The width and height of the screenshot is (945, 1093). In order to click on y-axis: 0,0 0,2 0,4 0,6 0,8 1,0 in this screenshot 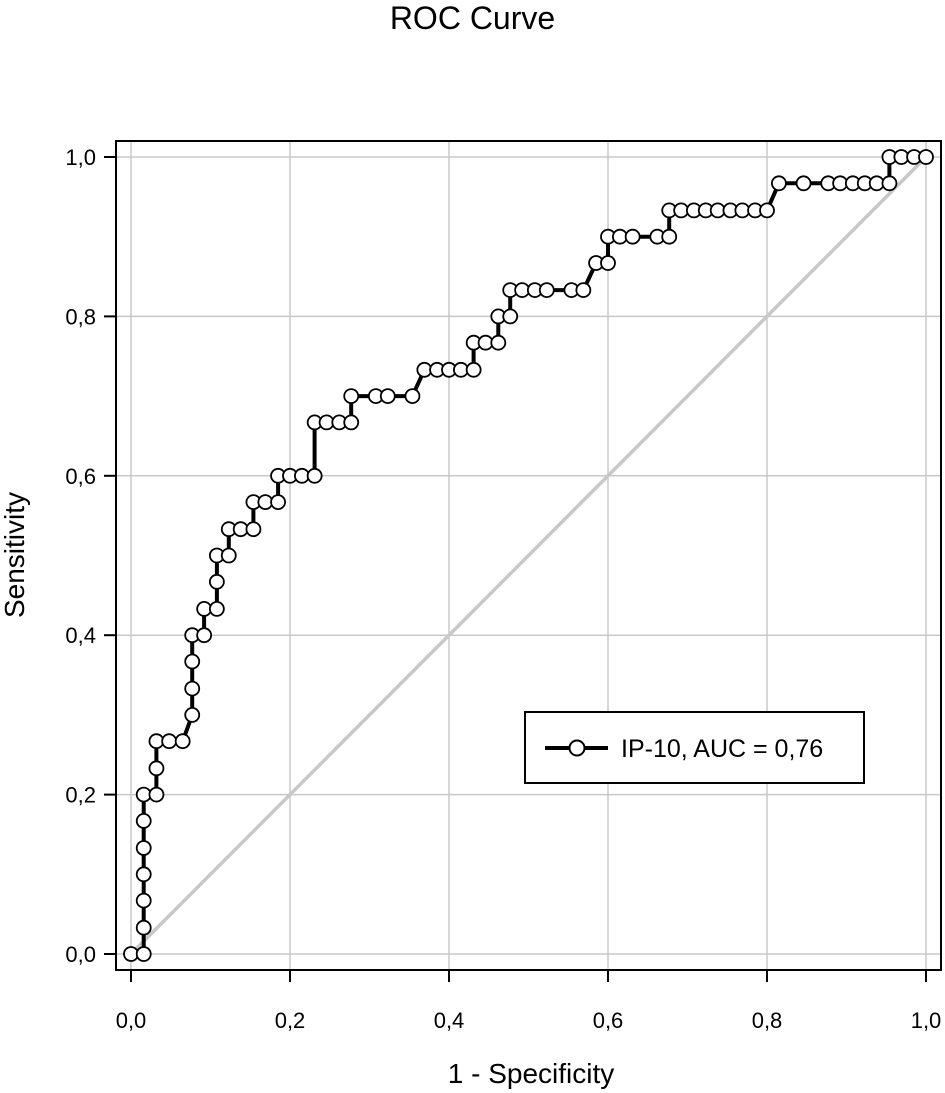, I will do `click(90, 556)`.